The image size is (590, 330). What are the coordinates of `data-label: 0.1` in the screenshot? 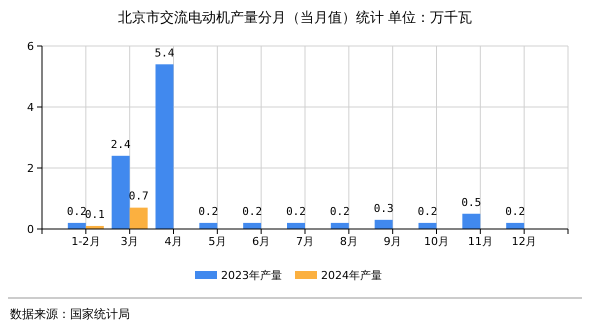 It's located at (94, 214).